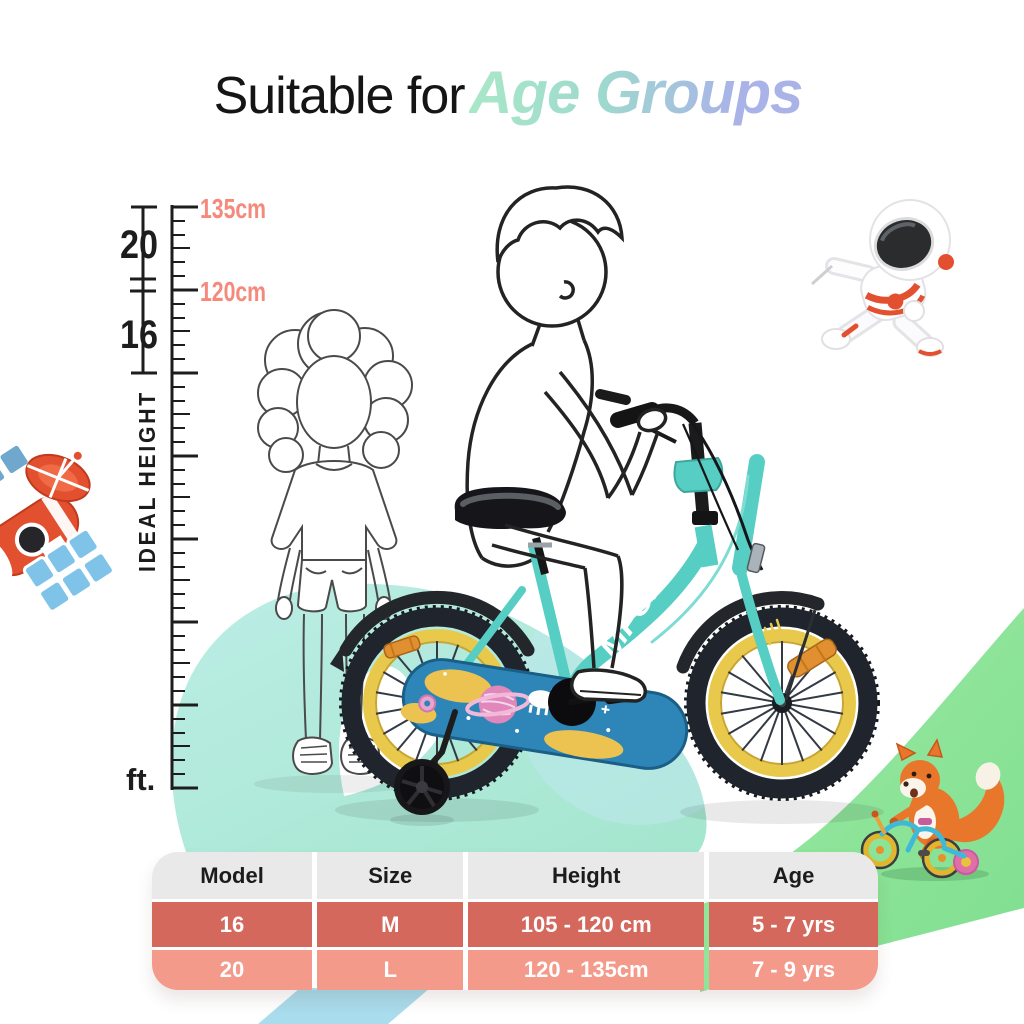 The width and height of the screenshot is (1024, 1024). What do you see at coordinates (344, 1006) in the screenshot?
I see `blue-band-shape` at bounding box center [344, 1006].